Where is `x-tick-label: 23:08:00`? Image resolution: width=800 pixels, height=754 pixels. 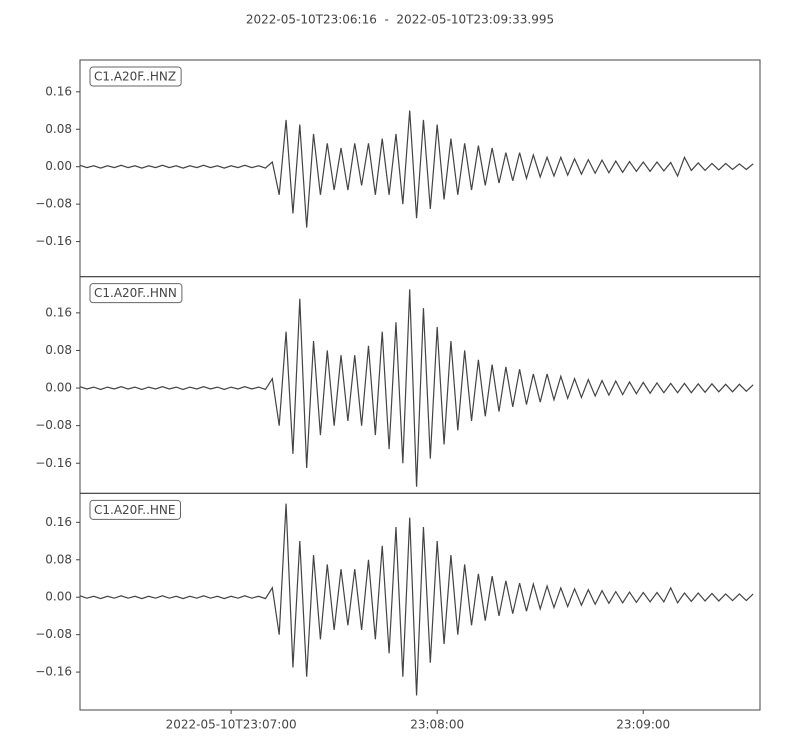 x-tick-label: 23:08:00 is located at coordinates (437, 725).